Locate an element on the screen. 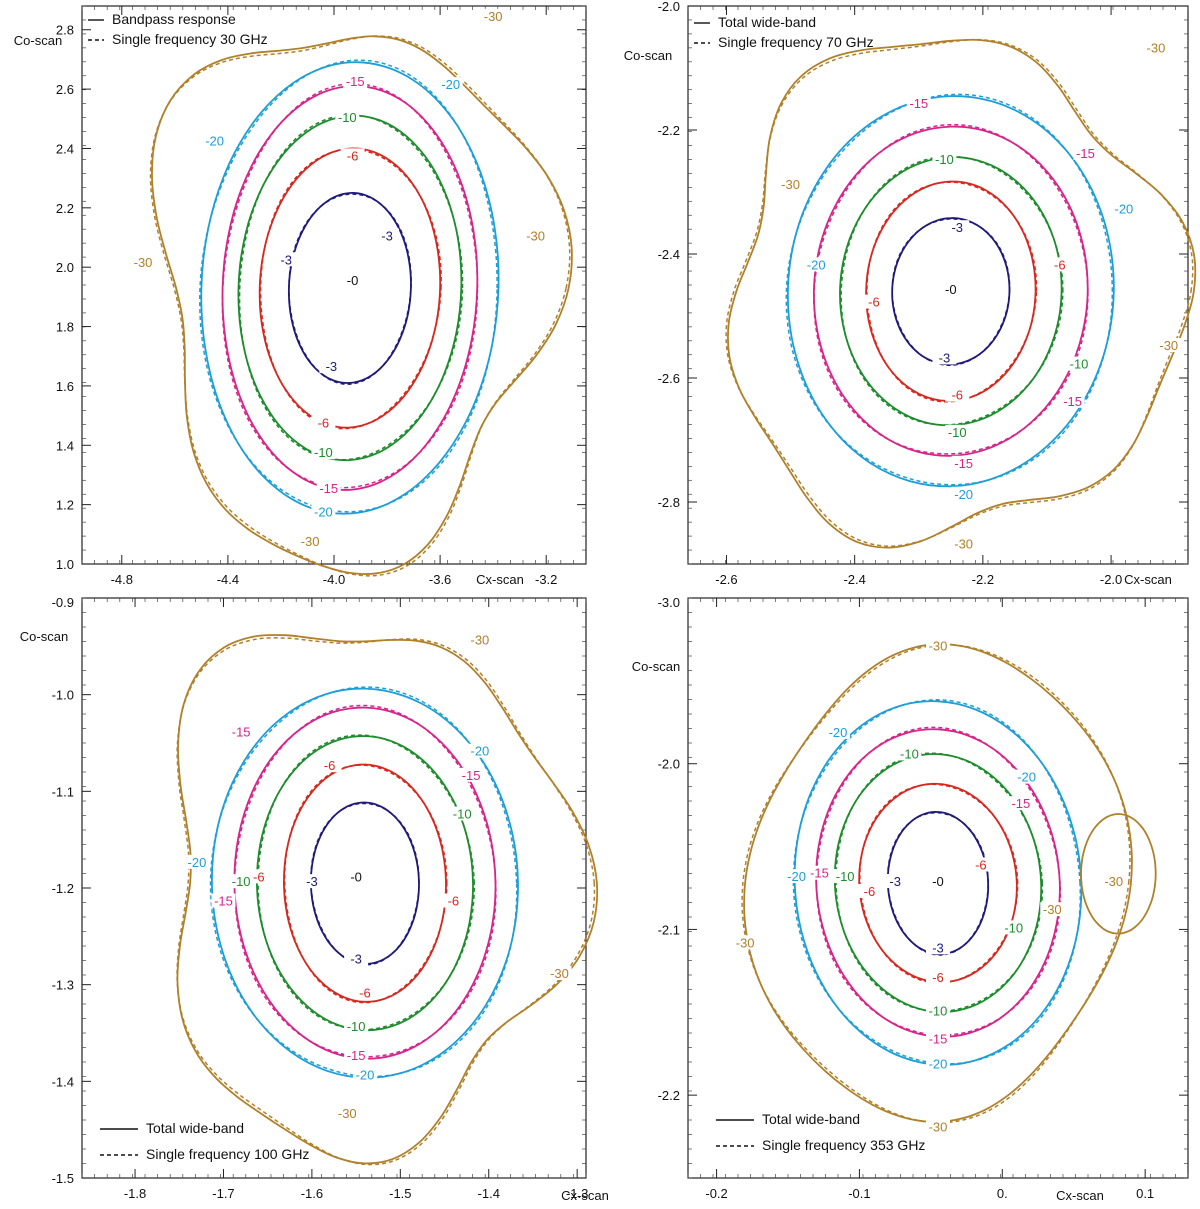  legend: Bandpass response Single frequency 30 GHz is located at coordinates (178, 29).